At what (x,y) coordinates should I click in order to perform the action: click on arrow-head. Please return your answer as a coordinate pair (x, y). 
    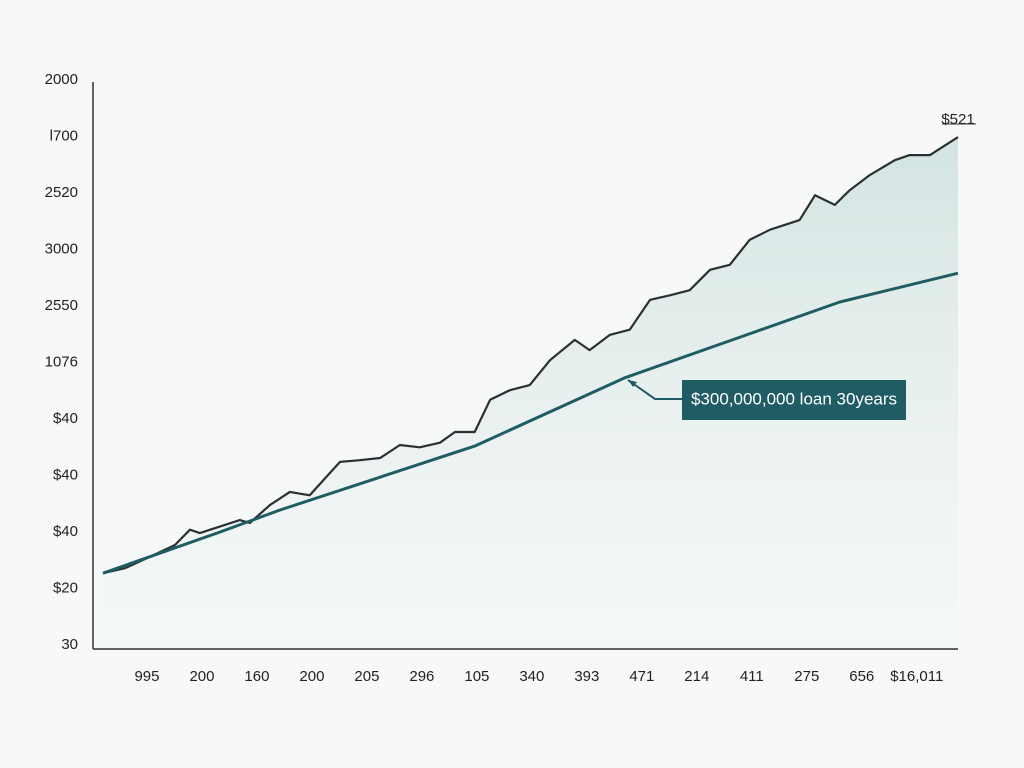
    Looking at the image, I should click on (632, 383).